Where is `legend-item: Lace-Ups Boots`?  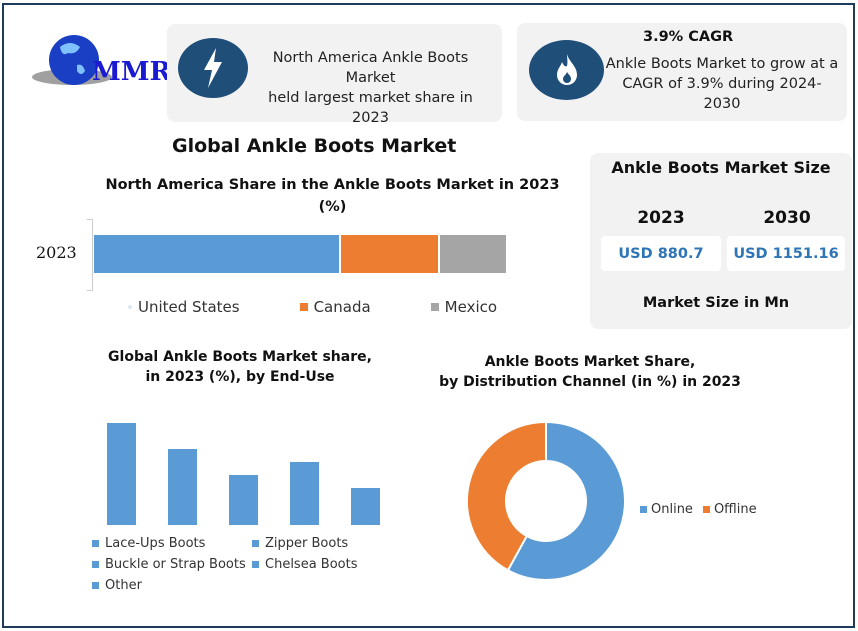 legend-item: Lace-Ups Boots is located at coordinates (148, 543).